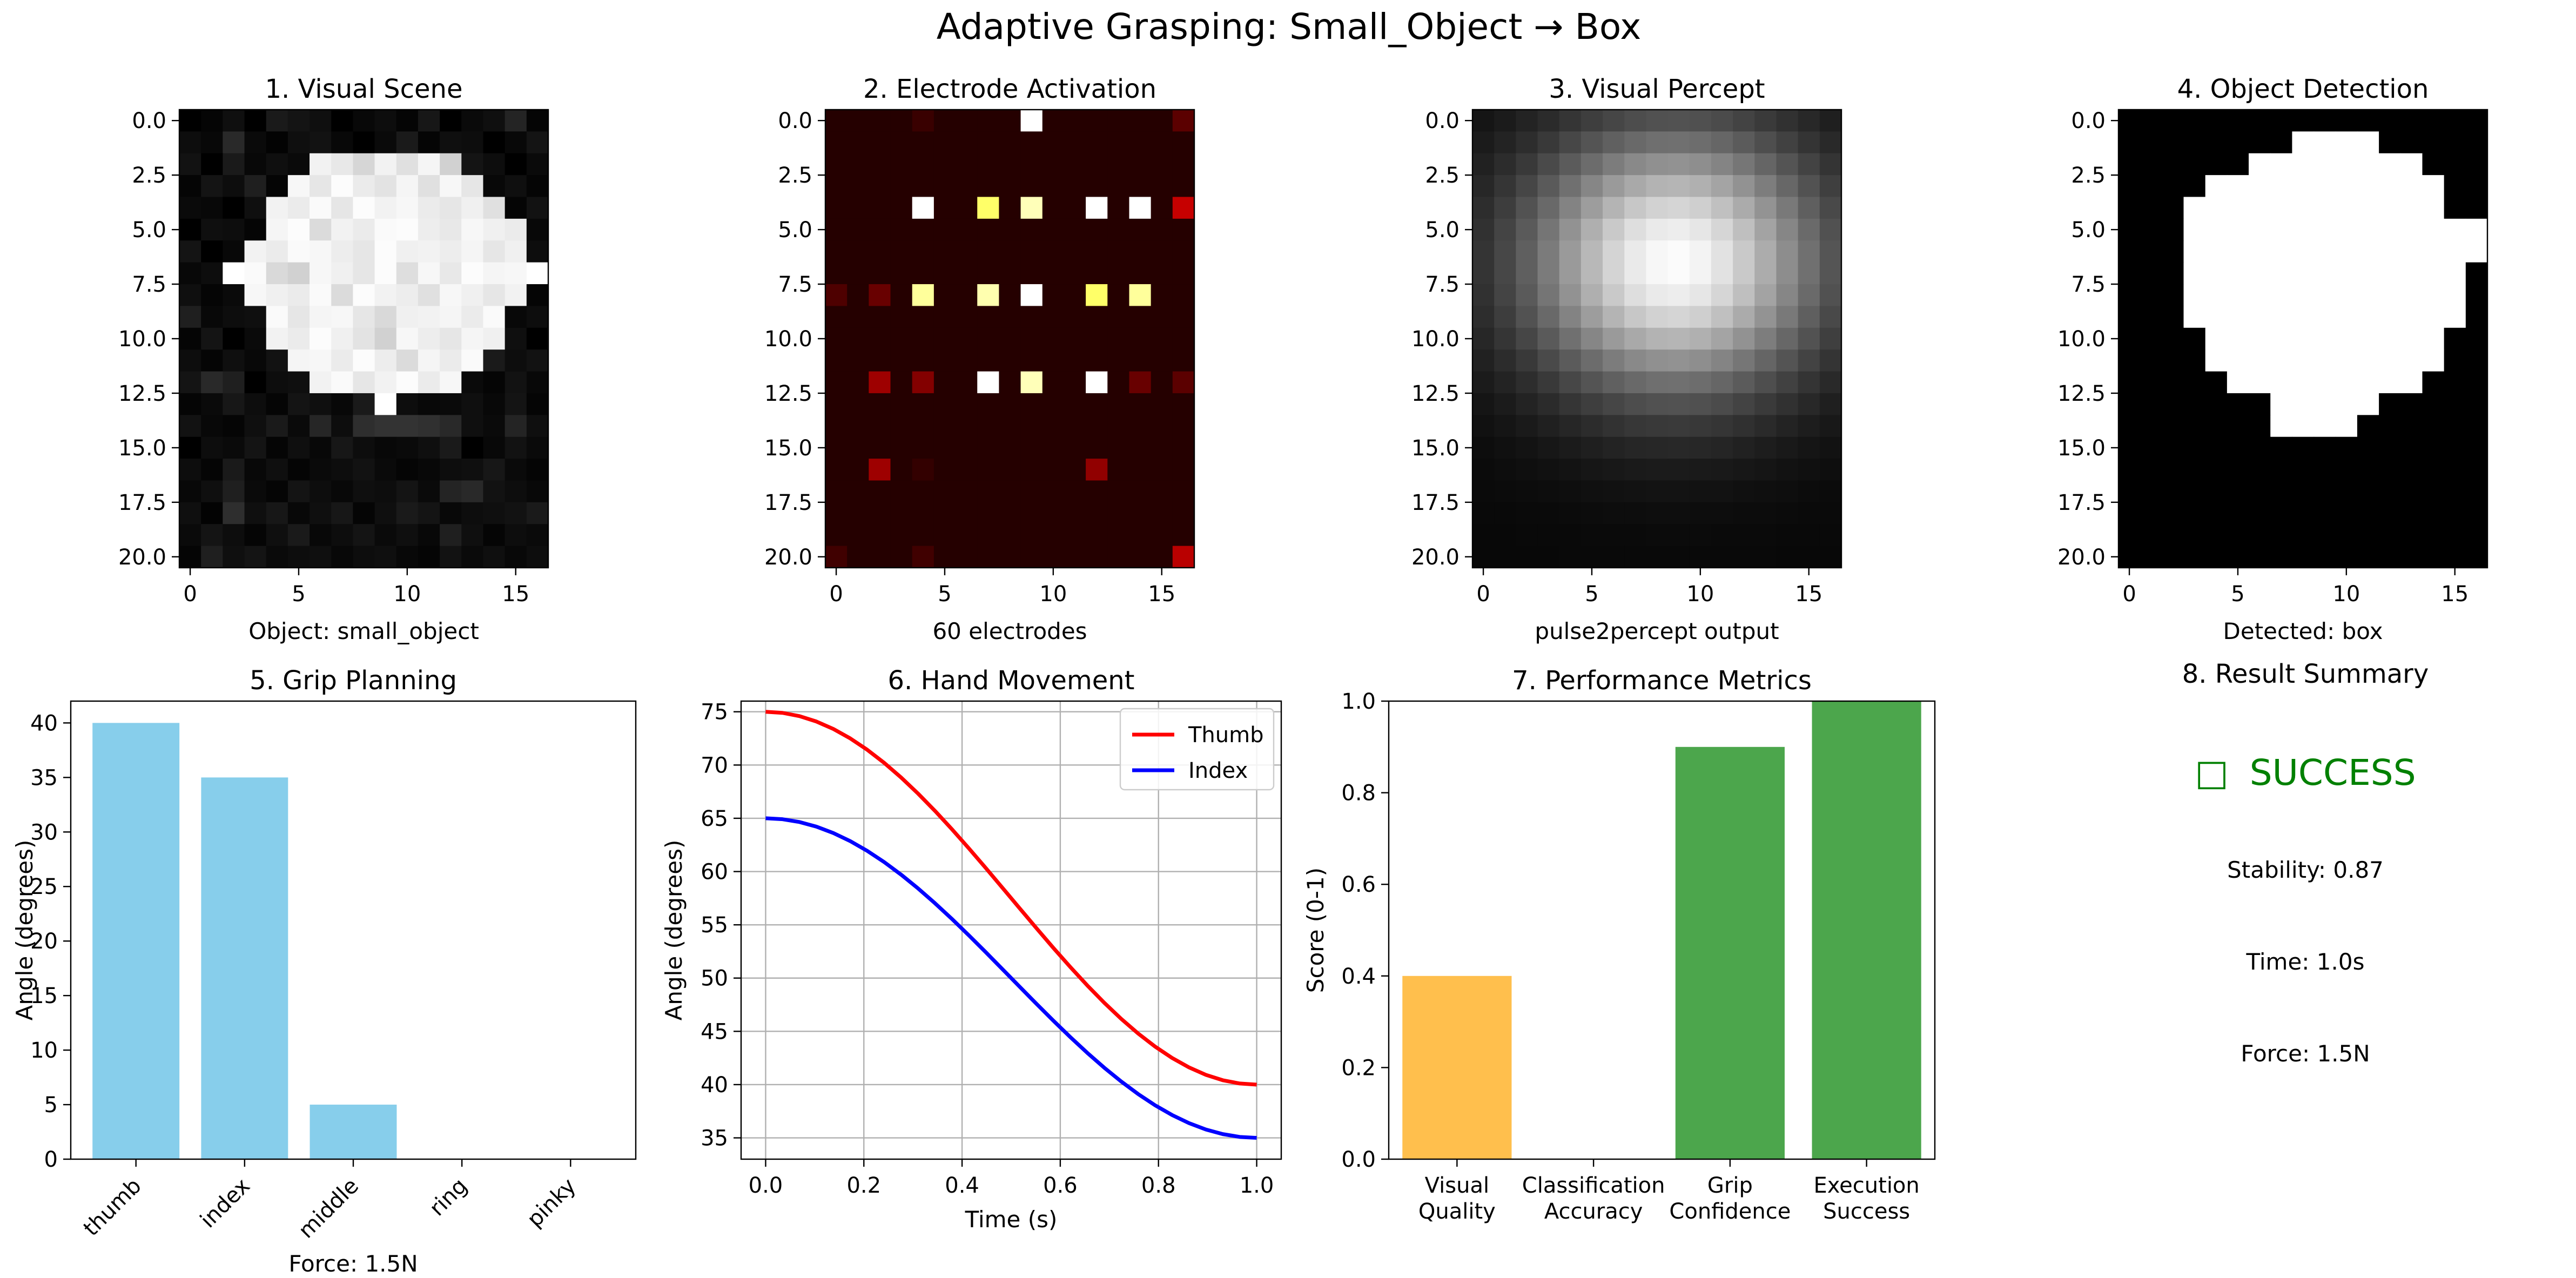 This screenshot has width=2576, height=1278. What do you see at coordinates (1866, 1211) in the screenshot?
I see `x-tick-label: Success` at bounding box center [1866, 1211].